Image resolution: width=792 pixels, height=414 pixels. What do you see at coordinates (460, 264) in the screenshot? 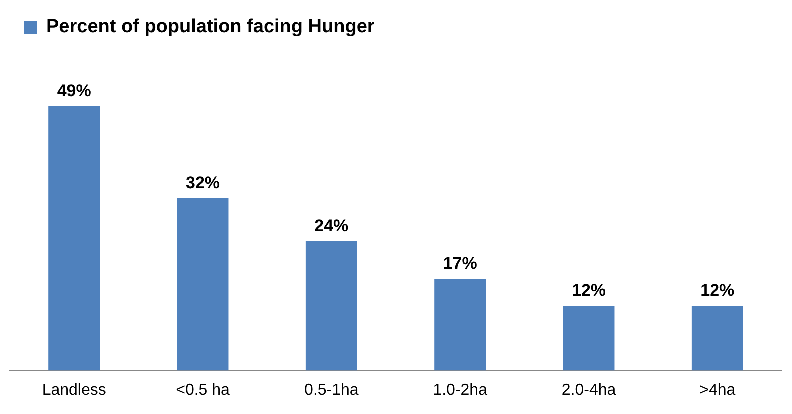
I see `data-label: 17%` at bounding box center [460, 264].